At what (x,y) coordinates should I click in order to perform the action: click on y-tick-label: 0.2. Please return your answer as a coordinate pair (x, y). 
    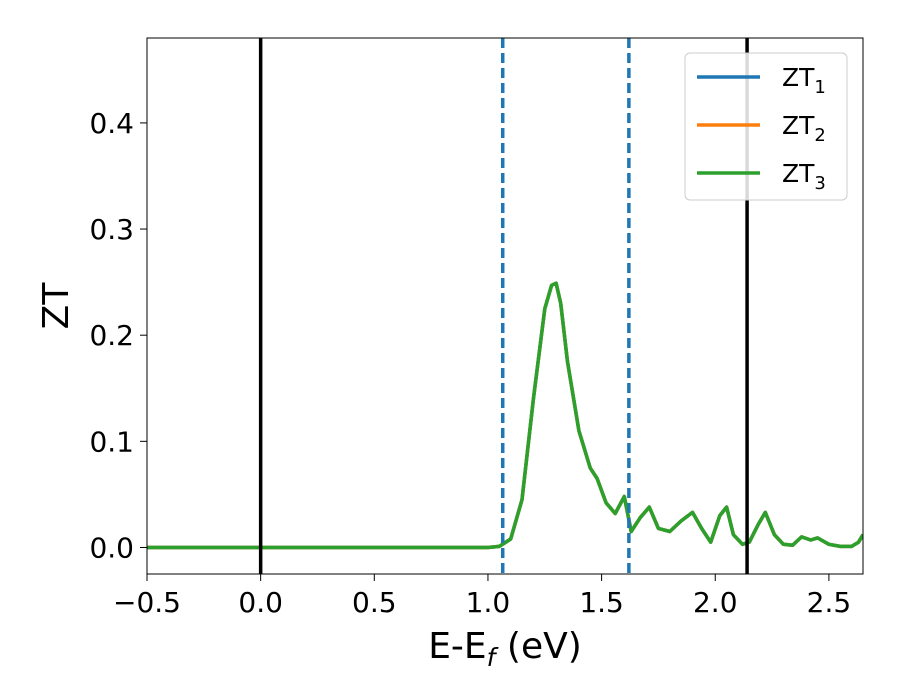
    Looking at the image, I should click on (111, 335).